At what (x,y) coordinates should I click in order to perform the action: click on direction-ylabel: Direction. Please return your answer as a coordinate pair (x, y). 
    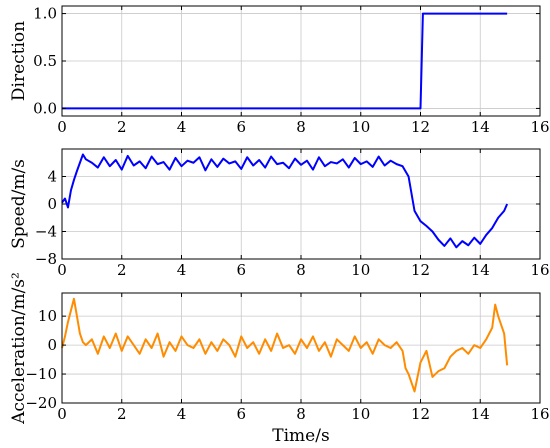
    Looking at the image, I should click on (19, 61).